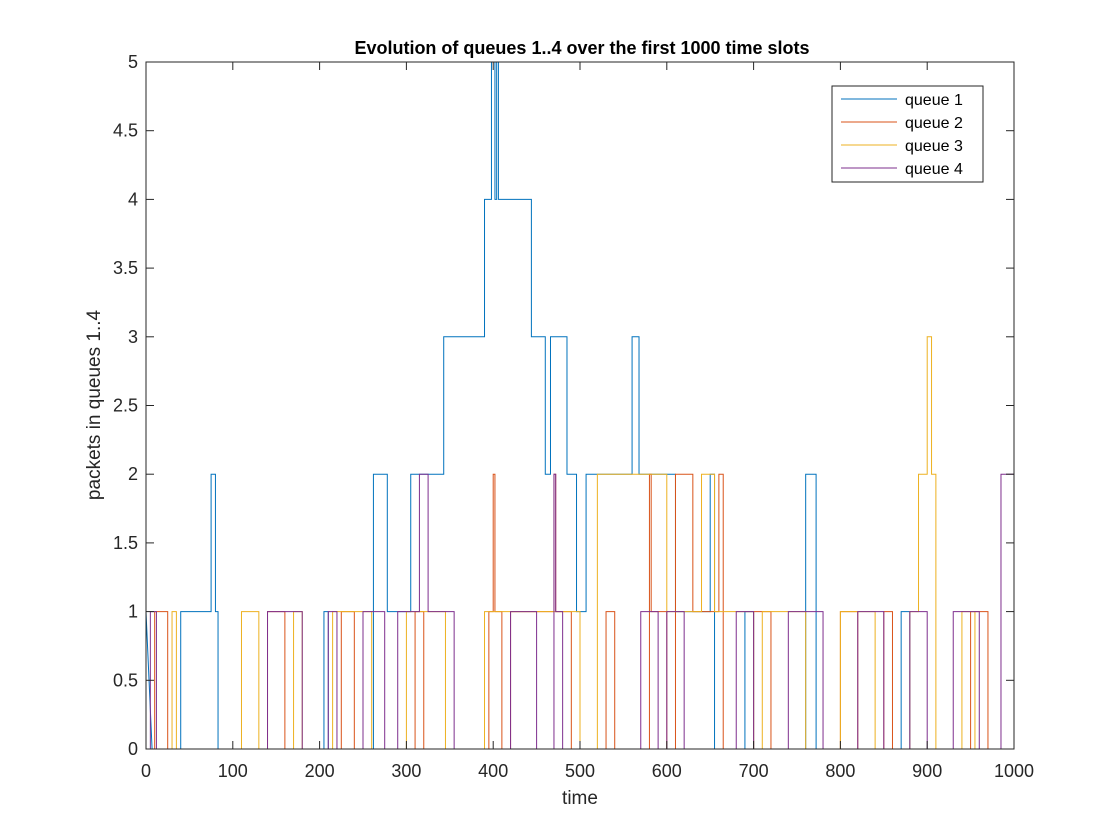 Image resolution: width=1120 pixels, height=840 pixels. Describe the element at coordinates (1014, 771) in the screenshot. I see `x-tick-label: 1000` at that location.